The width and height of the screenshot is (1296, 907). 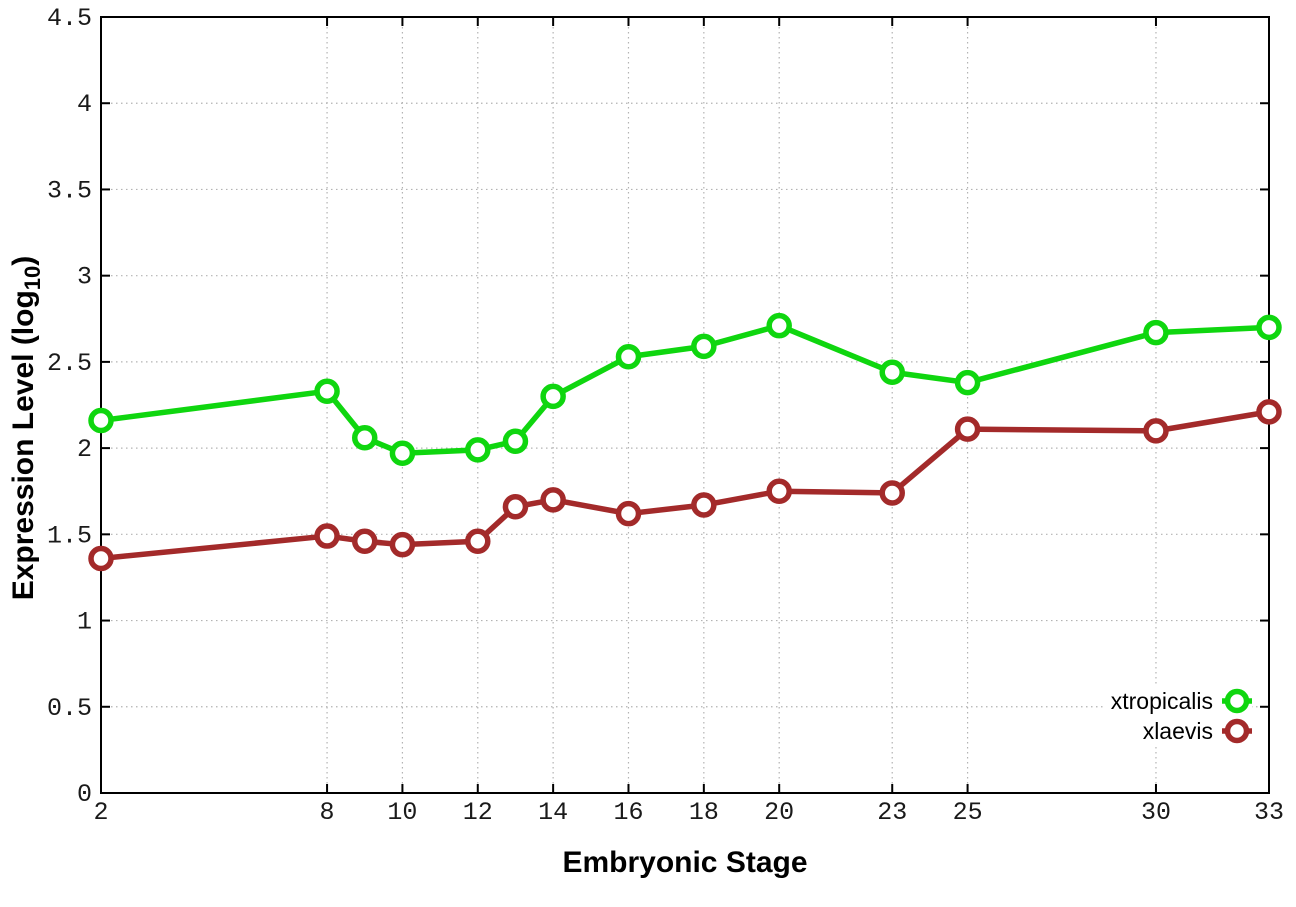 I want to click on y-tick-label: 2, so click(x=84, y=449).